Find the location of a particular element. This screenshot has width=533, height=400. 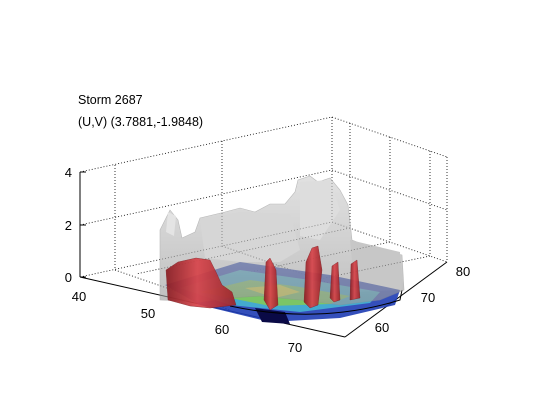

x-axis-ticks: 40 50 60 70 is located at coordinates (187, 322).